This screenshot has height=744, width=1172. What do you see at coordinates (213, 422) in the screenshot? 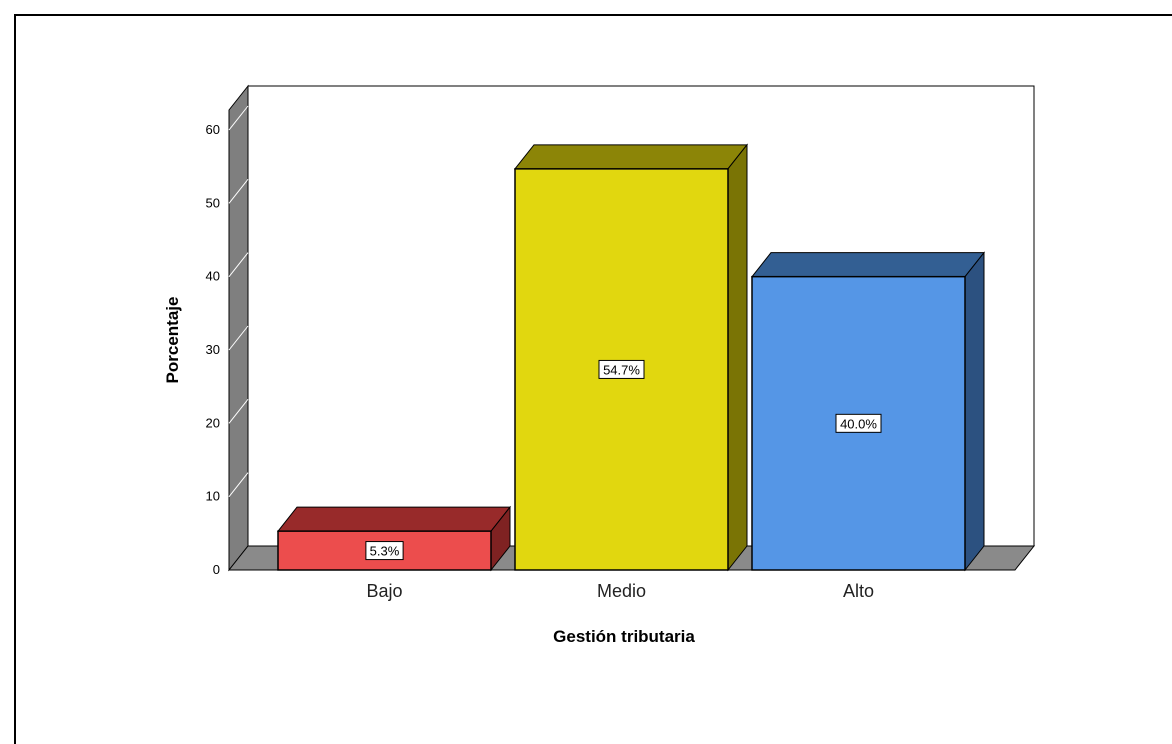
I see `y-tick-label-20: 20` at bounding box center [213, 422].